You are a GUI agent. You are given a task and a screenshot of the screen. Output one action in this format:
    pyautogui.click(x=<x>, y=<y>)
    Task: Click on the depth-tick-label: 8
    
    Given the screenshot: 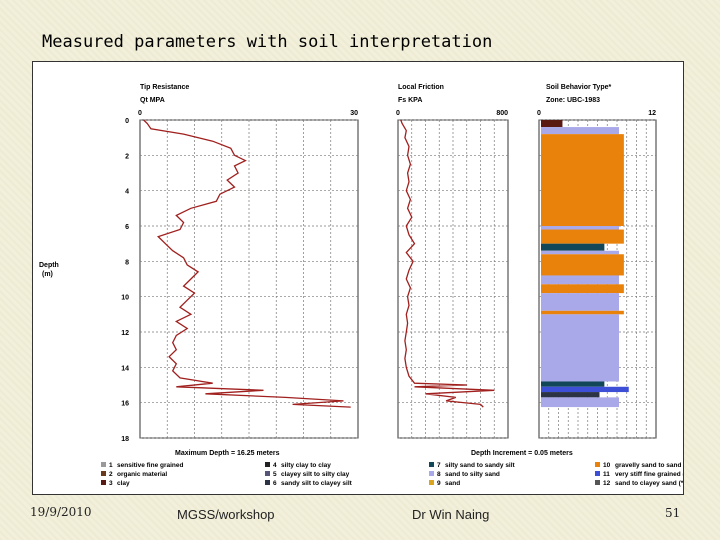 What is the action you would take?
    pyautogui.click(x=127, y=262)
    